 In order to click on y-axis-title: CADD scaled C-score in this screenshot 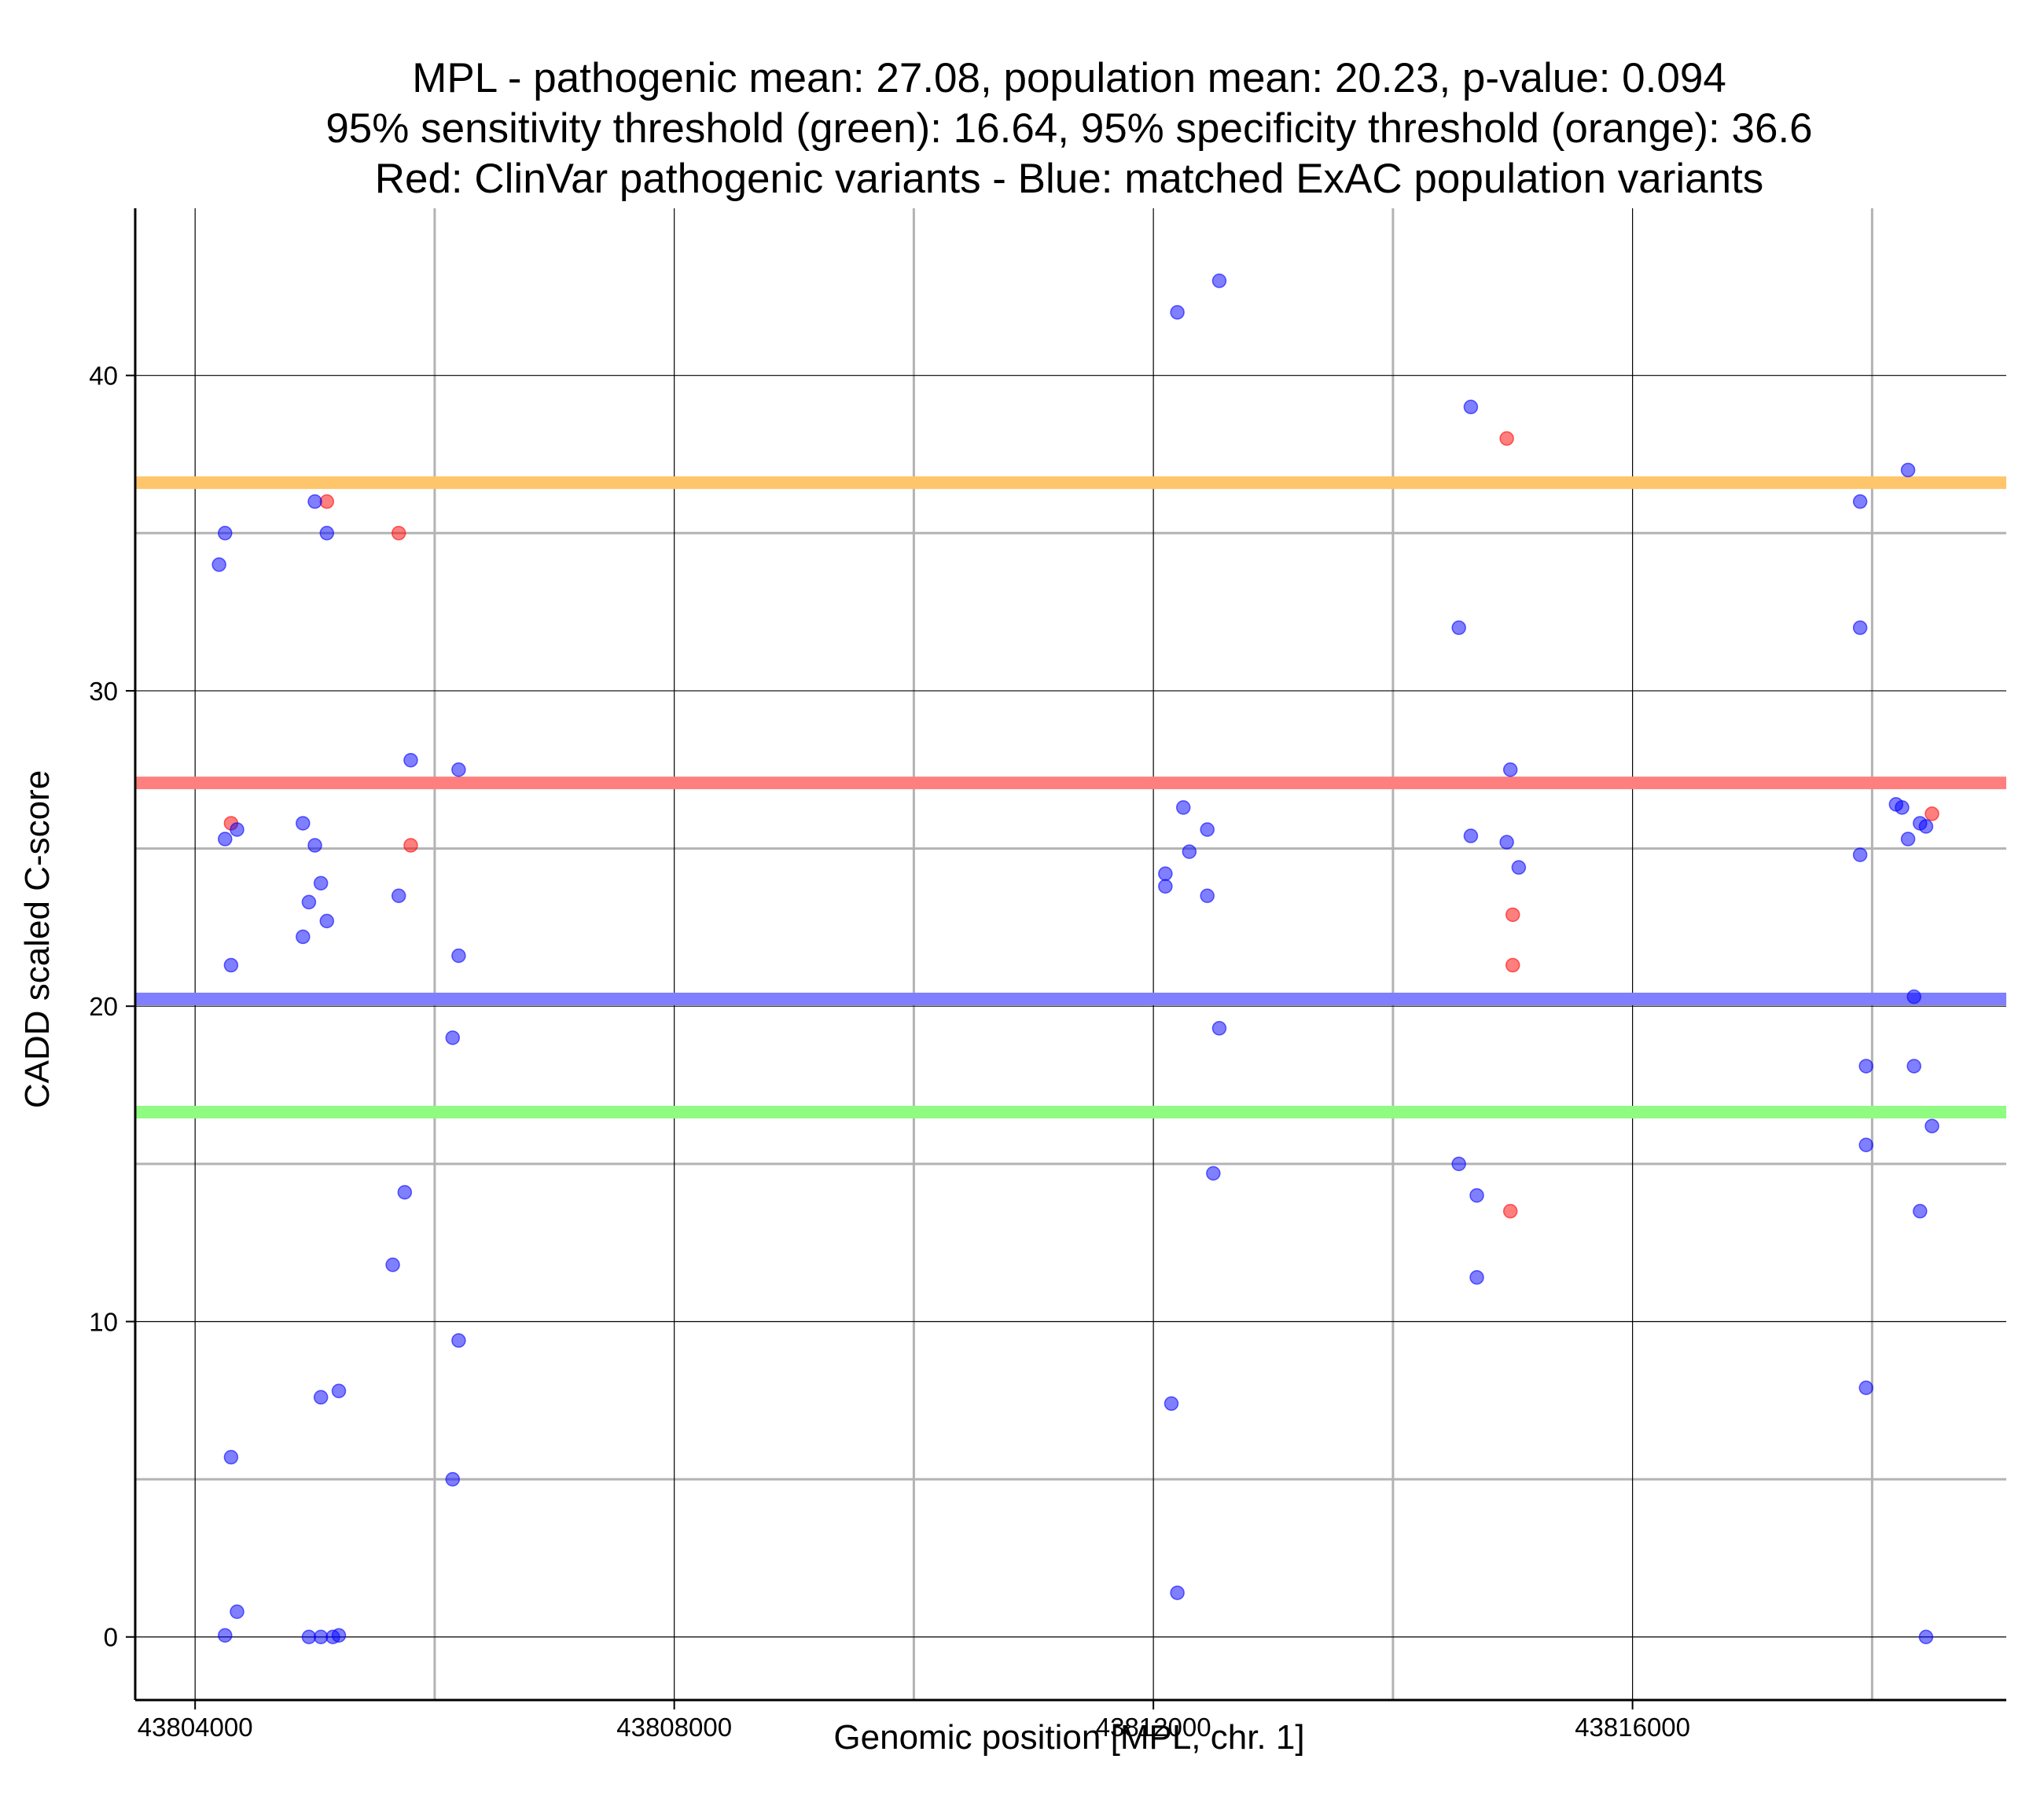, I will do `click(37, 939)`.